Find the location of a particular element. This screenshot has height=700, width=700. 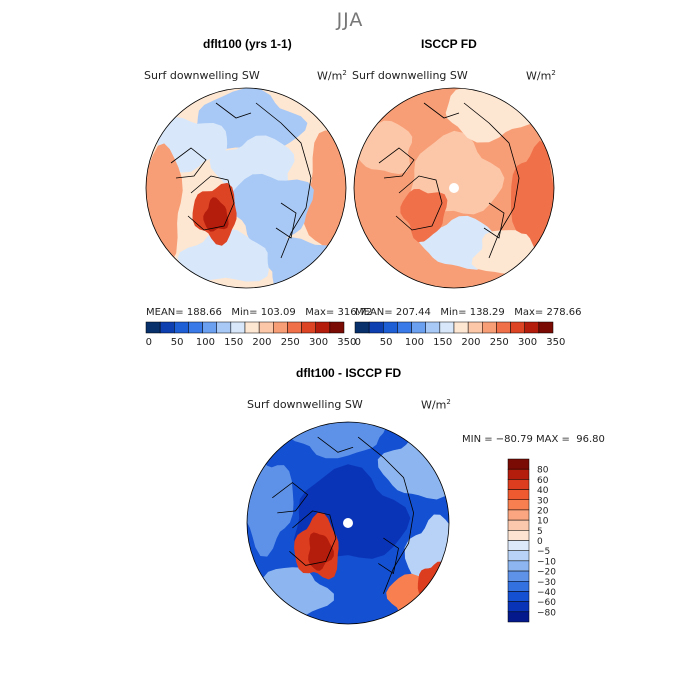

colorbar-model-tick-label: 0 is located at coordinates (149, 342).